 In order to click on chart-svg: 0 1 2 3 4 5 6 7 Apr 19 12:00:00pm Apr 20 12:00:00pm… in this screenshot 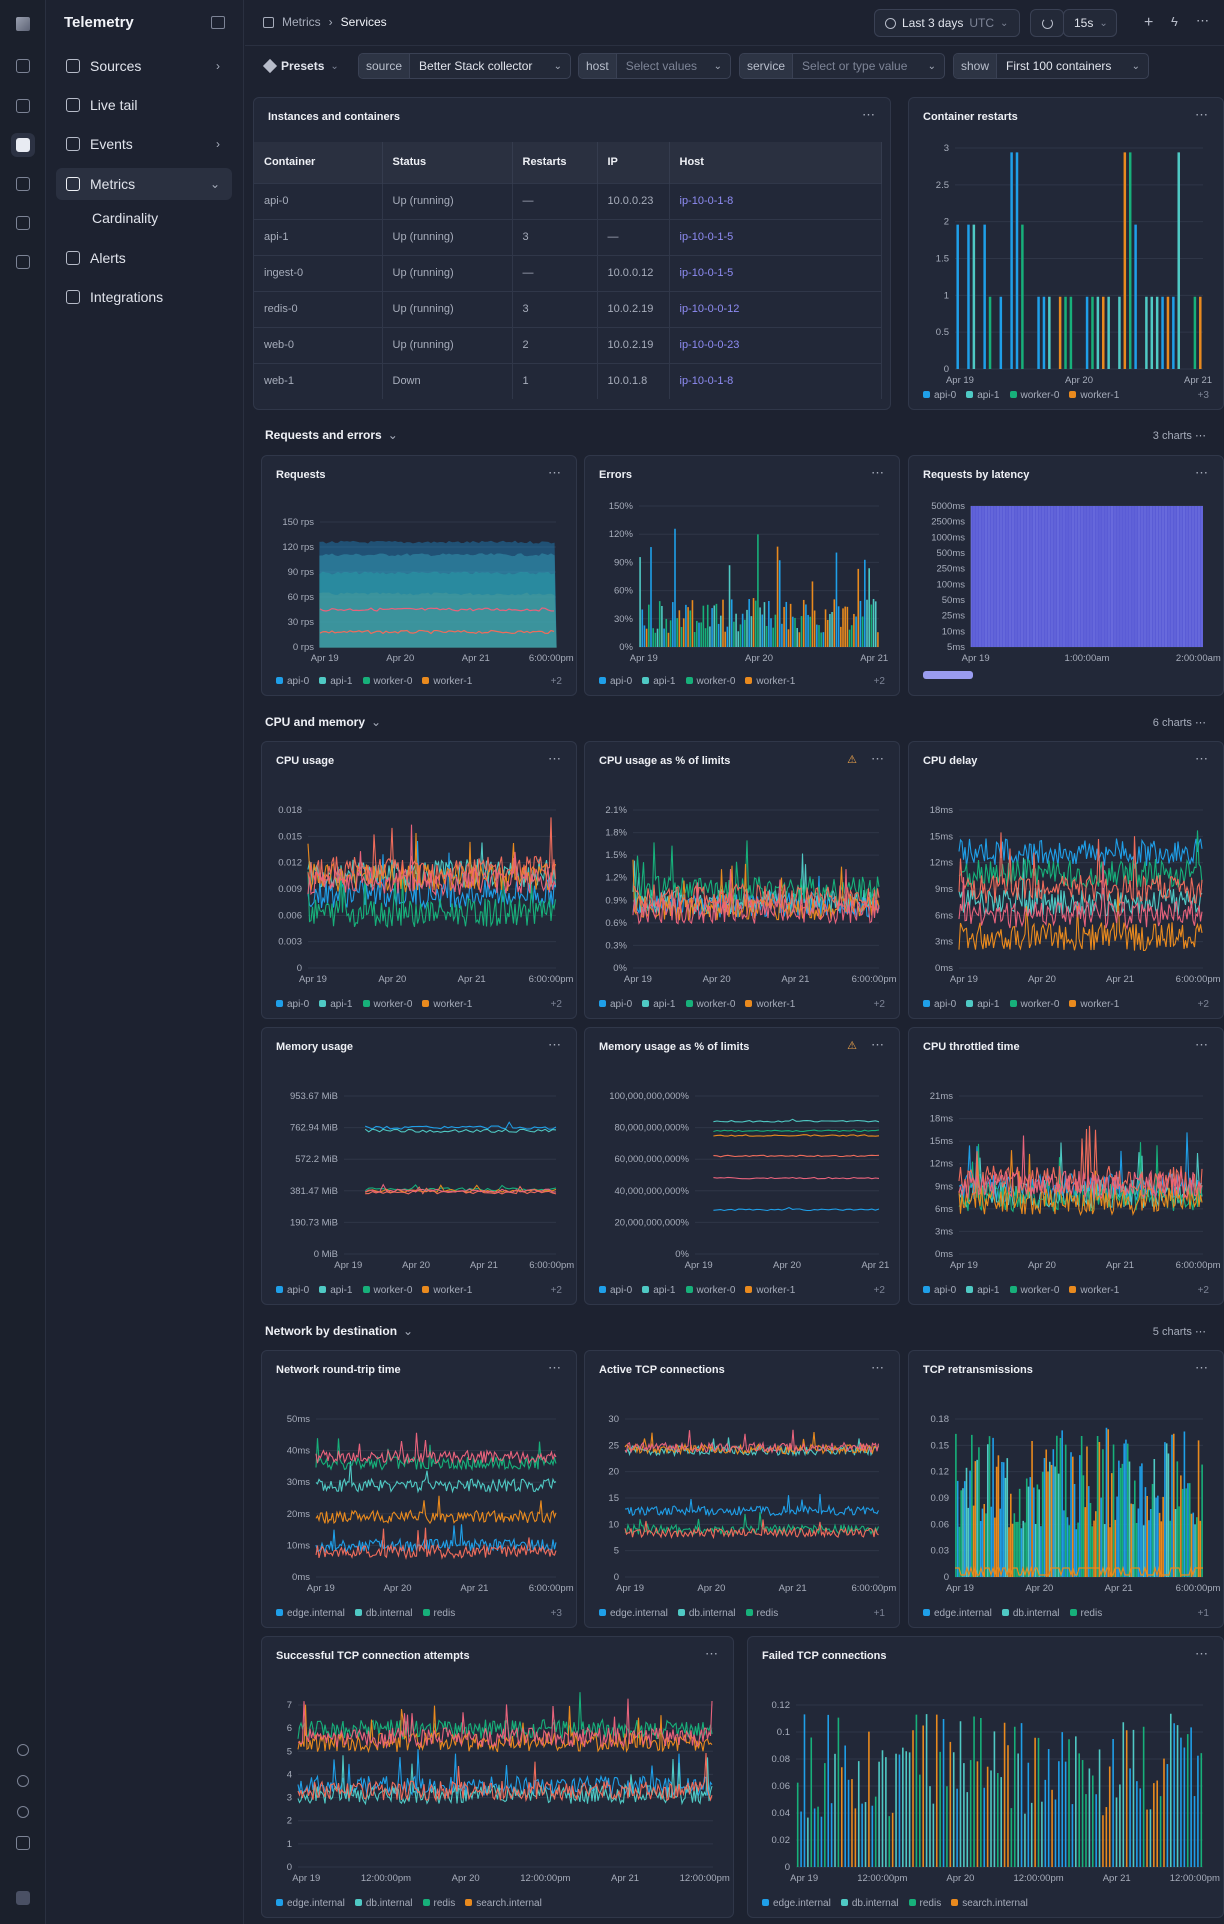, I will do `click(498, 1778)`.